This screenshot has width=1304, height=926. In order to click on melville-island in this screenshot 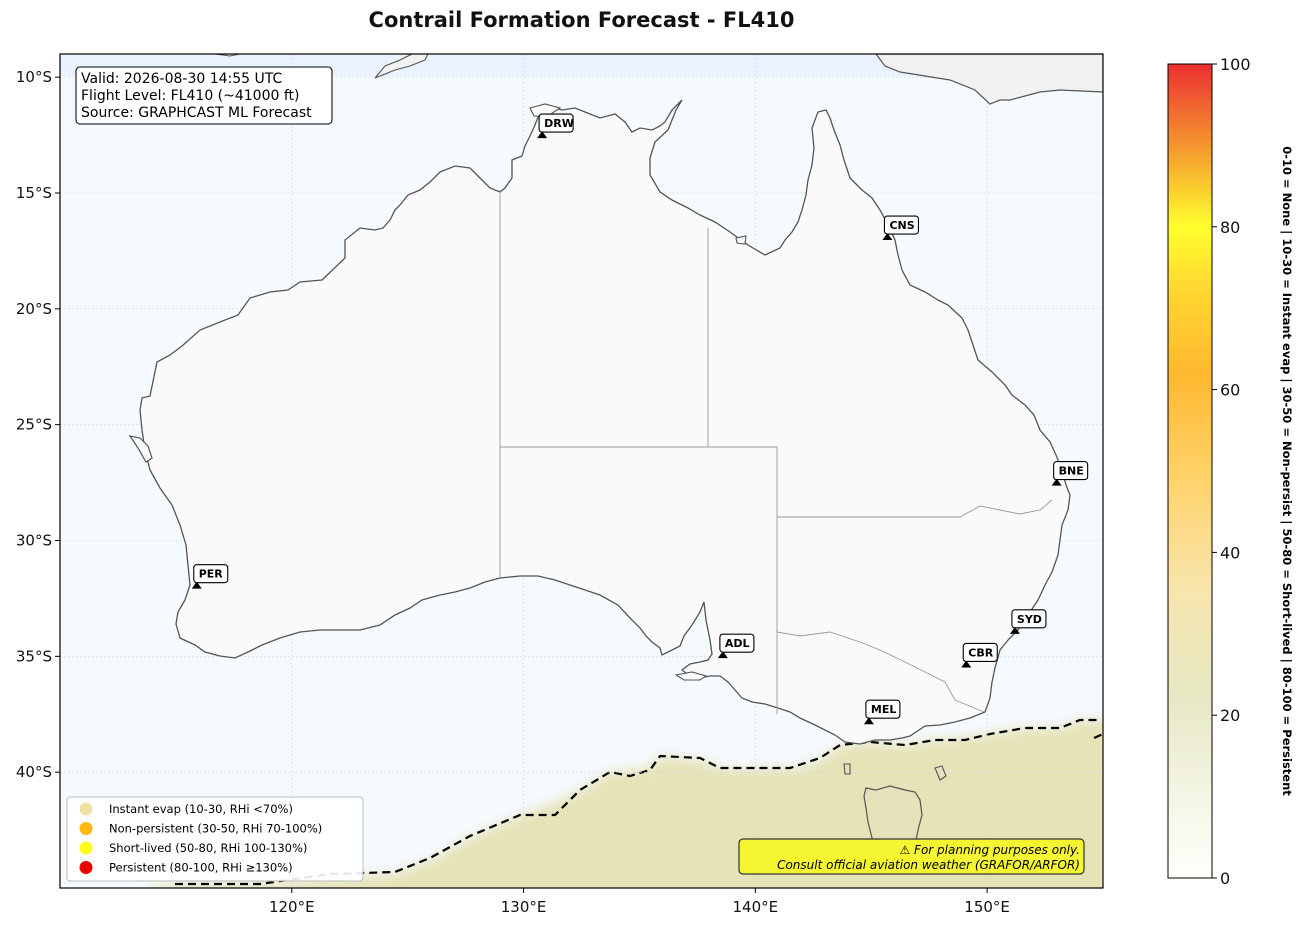, I will do `click(545, 110)`.